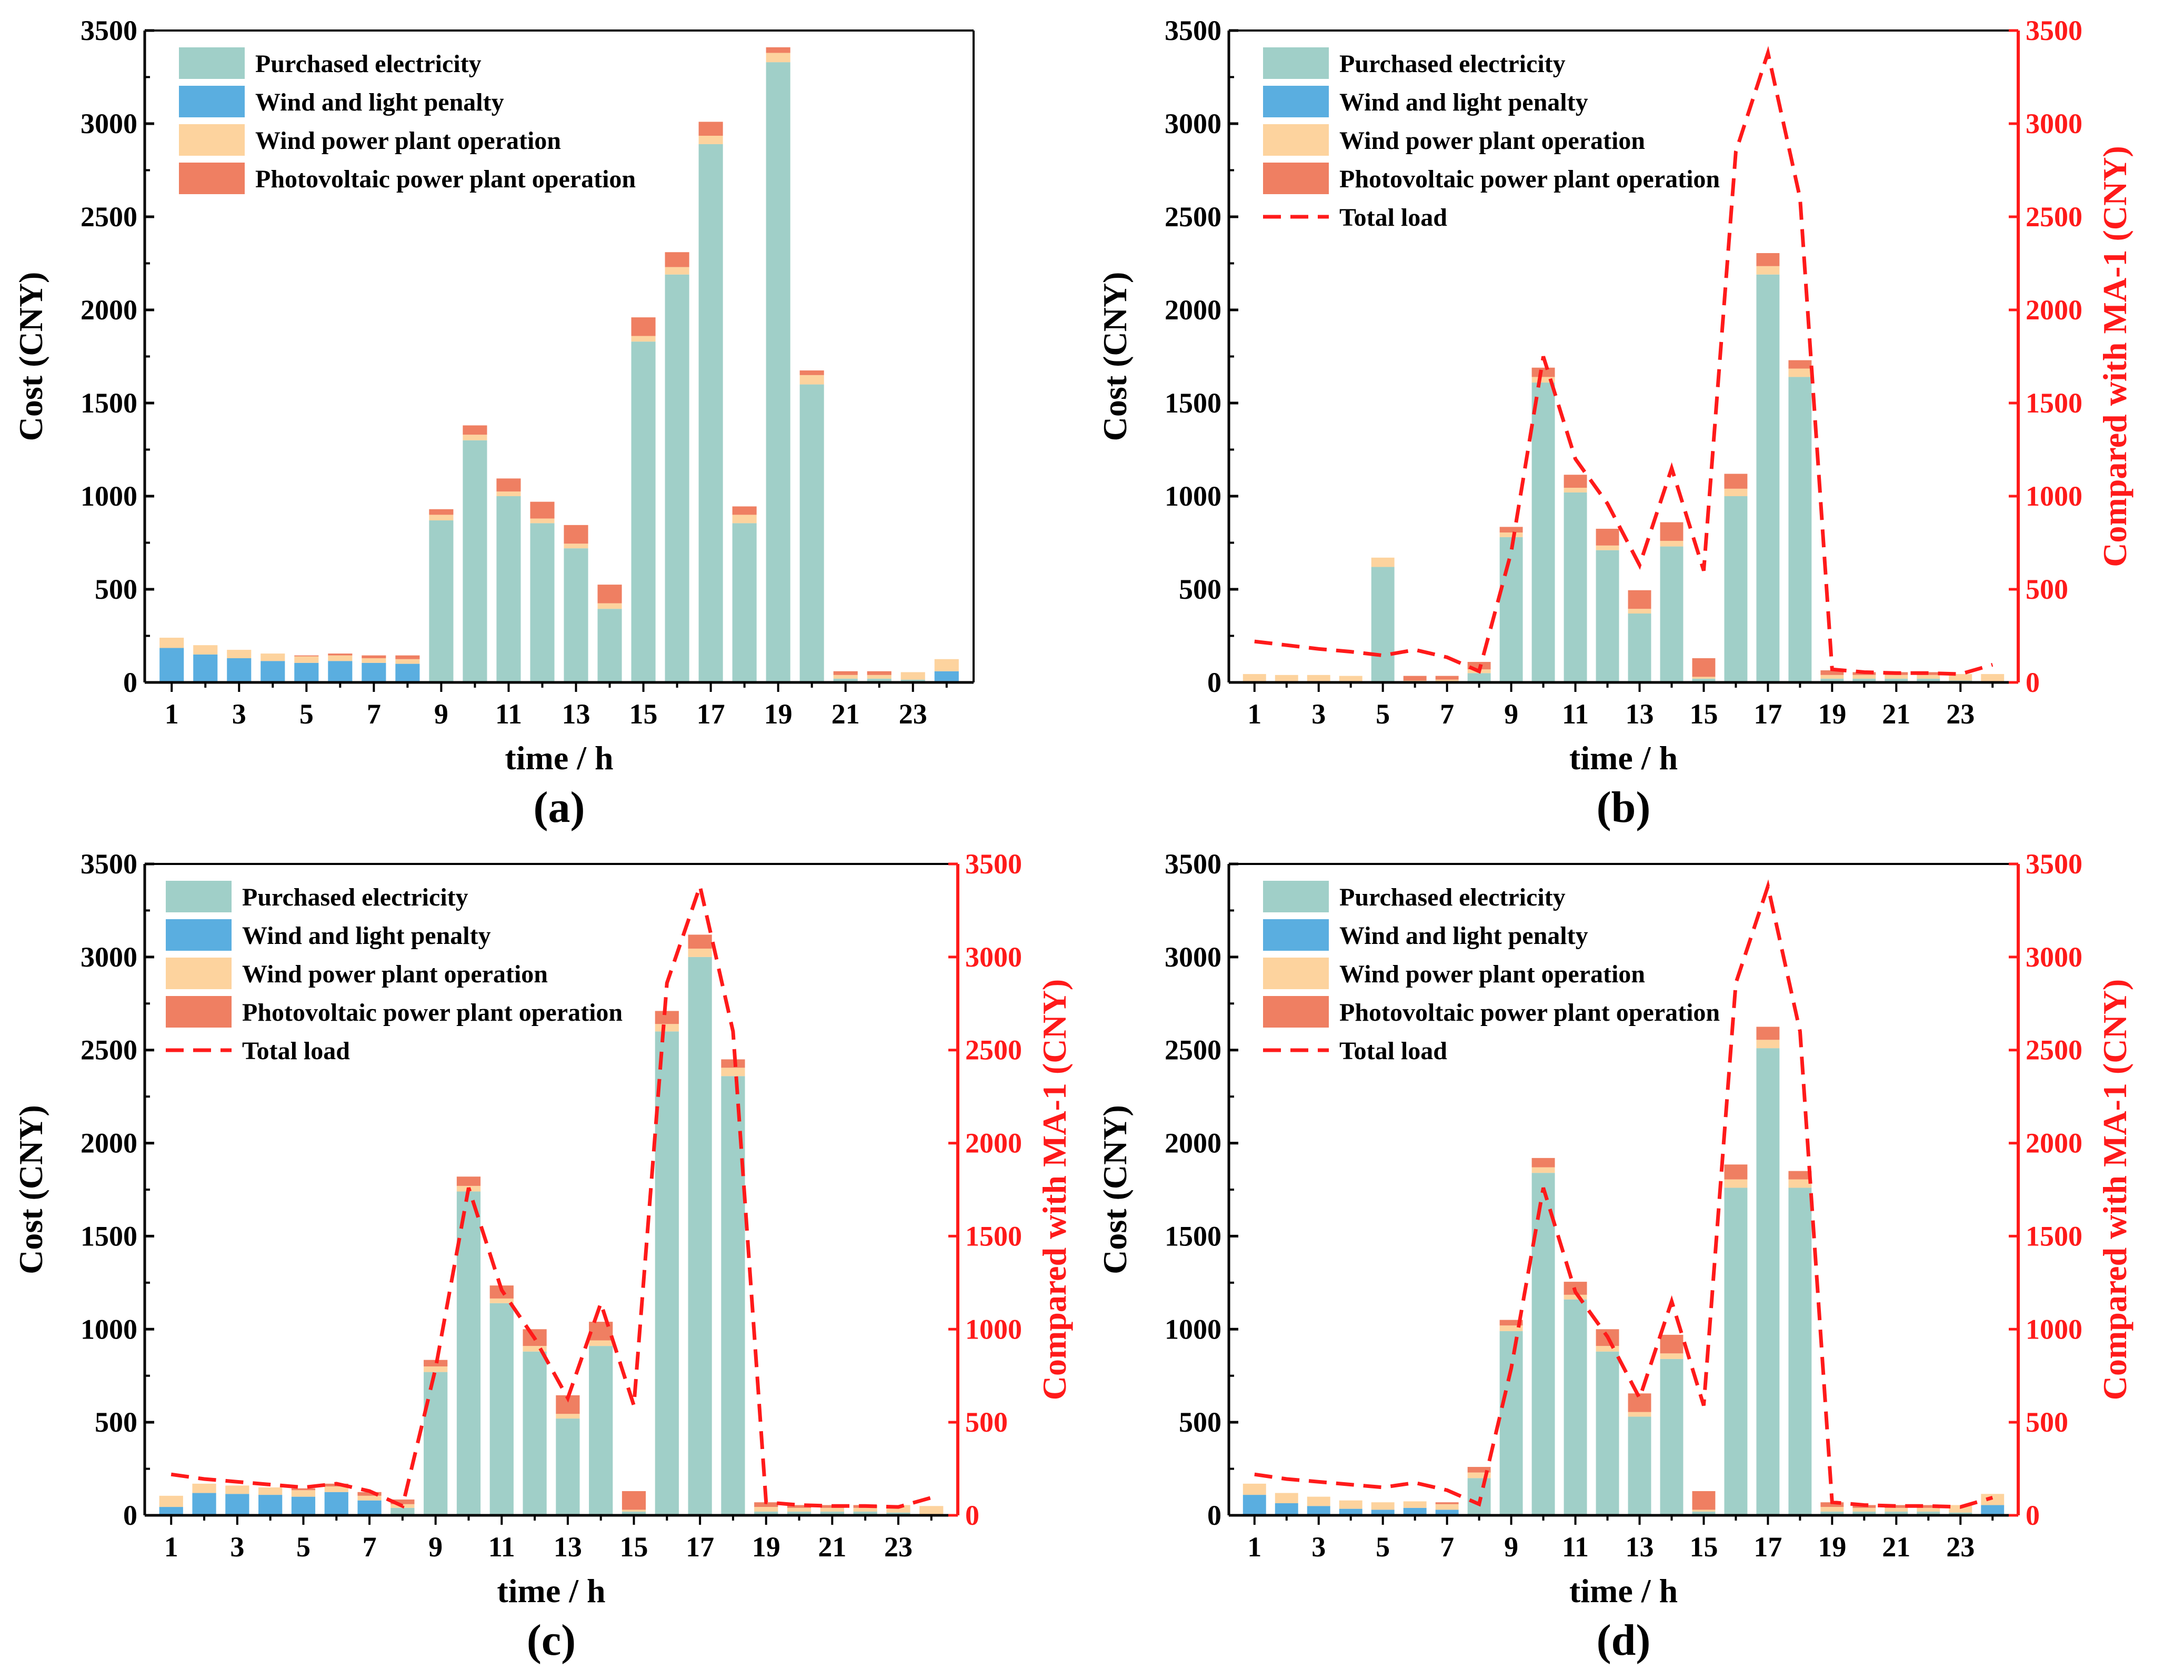  I want to click on panel-label: (a), so click(559, 807).